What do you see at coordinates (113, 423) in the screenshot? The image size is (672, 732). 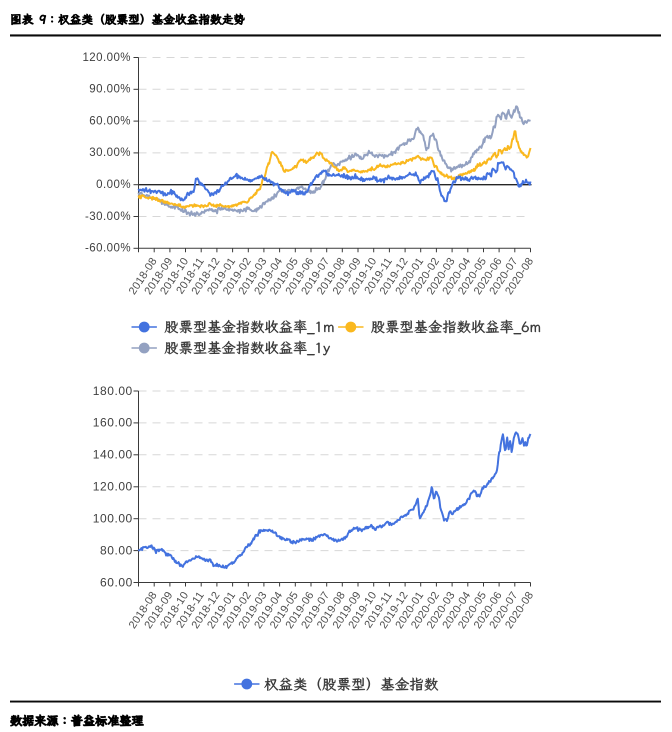 I see `svg-text: 160.00` at bounding box center [113, 423].